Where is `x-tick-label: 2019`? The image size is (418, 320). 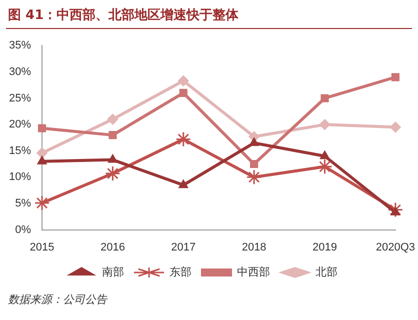 x-tick-label: 2019 is located at coordinates (324, 247).